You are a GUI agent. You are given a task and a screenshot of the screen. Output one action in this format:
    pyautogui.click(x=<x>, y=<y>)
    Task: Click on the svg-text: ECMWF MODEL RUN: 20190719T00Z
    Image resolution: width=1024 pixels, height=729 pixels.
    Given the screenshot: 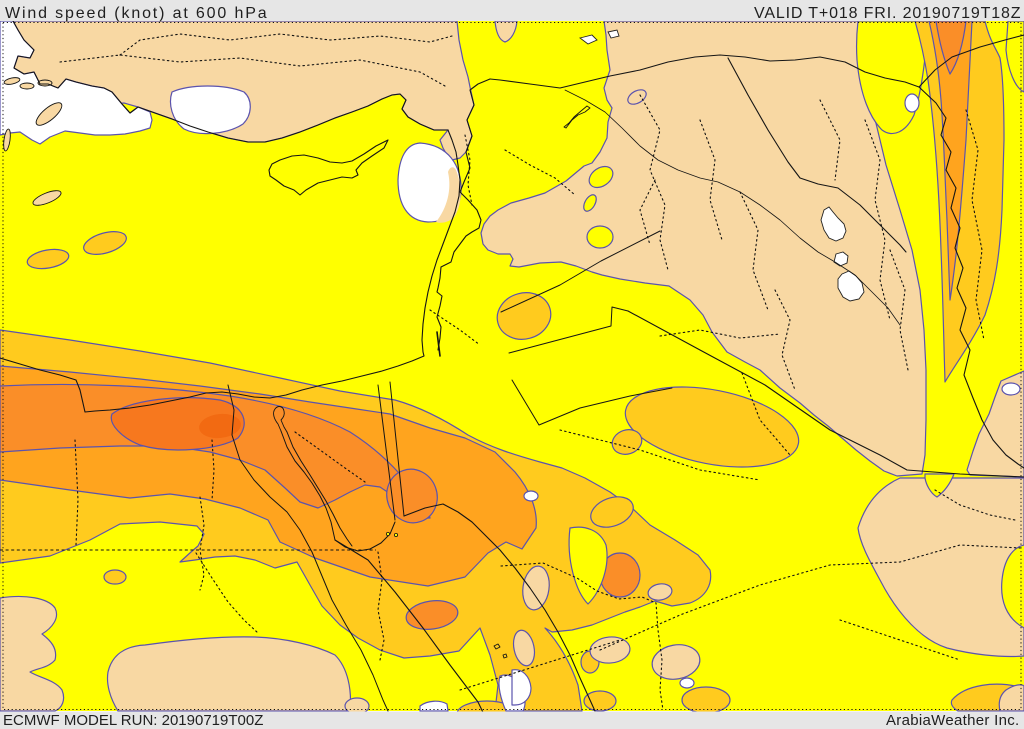 What is the action you would take?
    pyautogui.click(x=133, y=720)
    